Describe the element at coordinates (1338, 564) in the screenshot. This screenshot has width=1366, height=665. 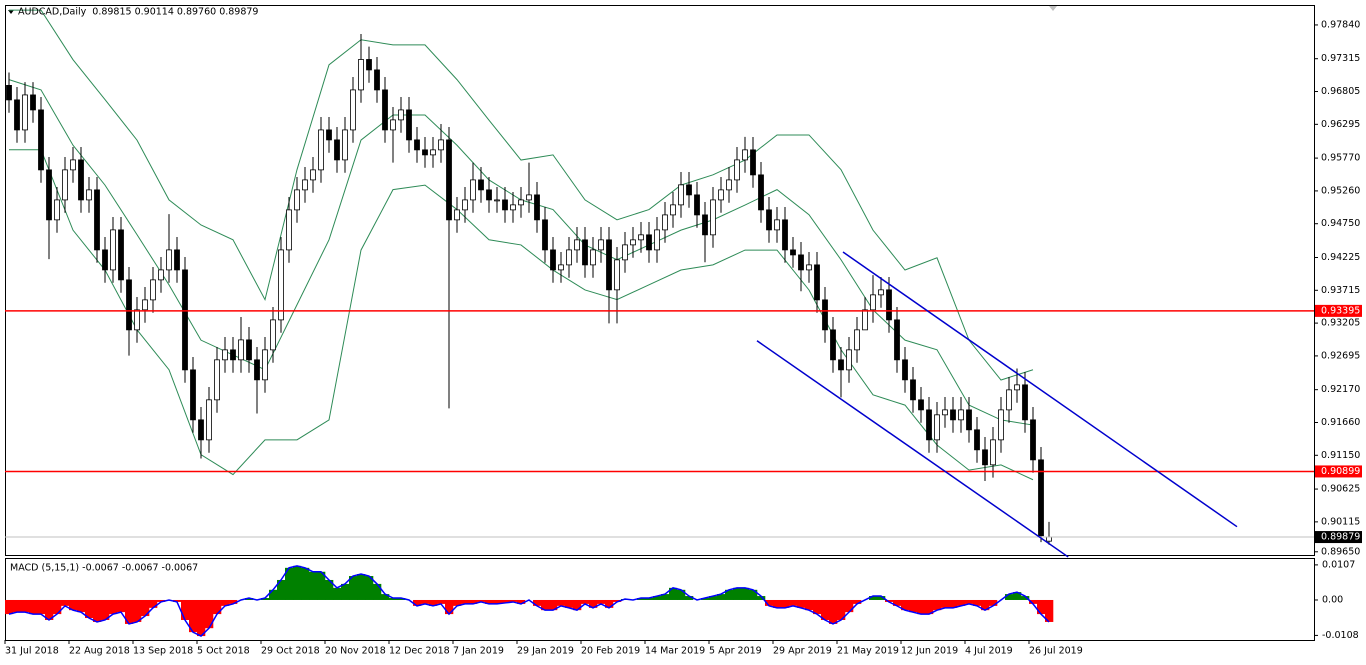
I see `y-tick-label: 0.0107` at that location.